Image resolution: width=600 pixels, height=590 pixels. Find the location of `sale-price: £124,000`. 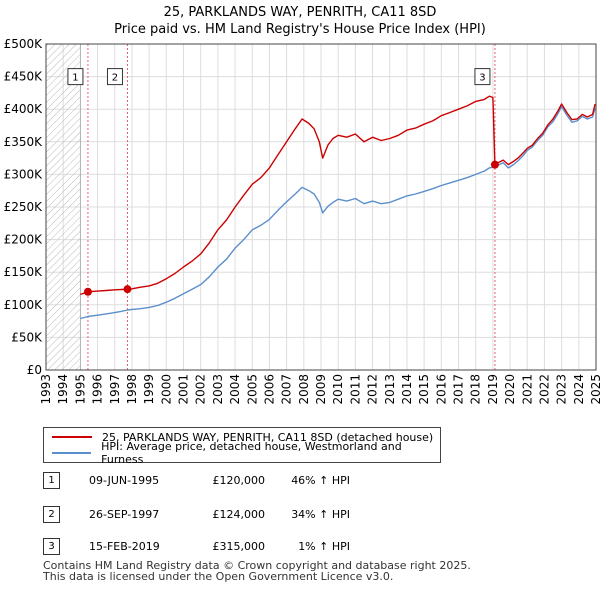

sale-price: £124,000 is located at coordinates (239, 514).